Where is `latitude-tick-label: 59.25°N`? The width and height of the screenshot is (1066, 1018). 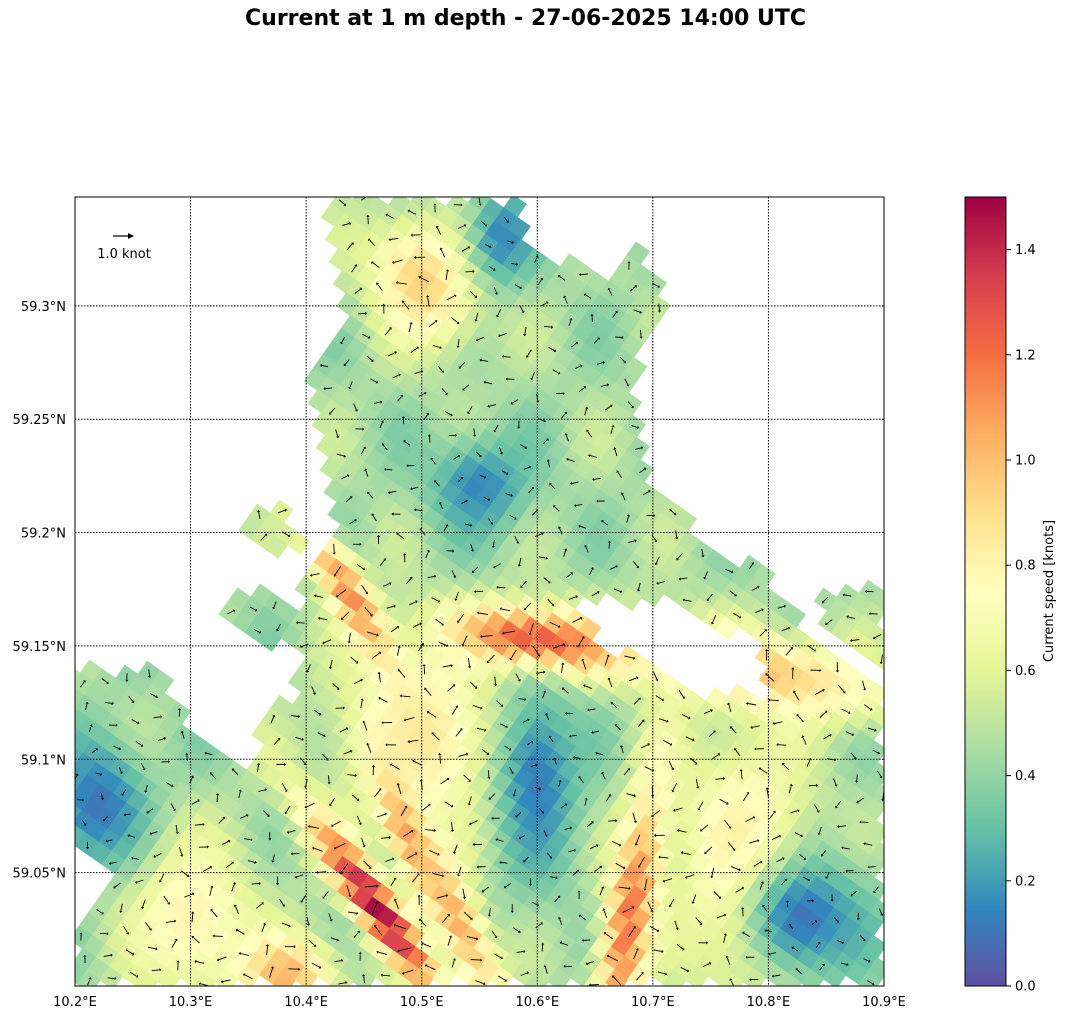
latitude-tick-label: 59.25°N is located at coordinates (39, 420).